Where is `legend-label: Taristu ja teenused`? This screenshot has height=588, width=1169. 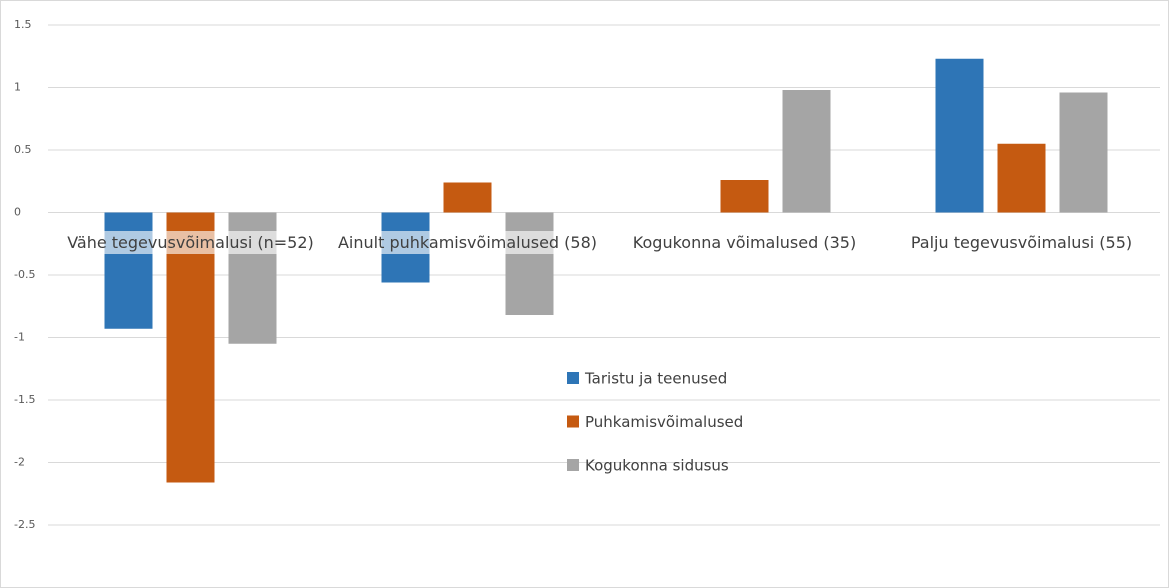
legend-label: Taristu ja teenused is located at coordinates (655, 379).